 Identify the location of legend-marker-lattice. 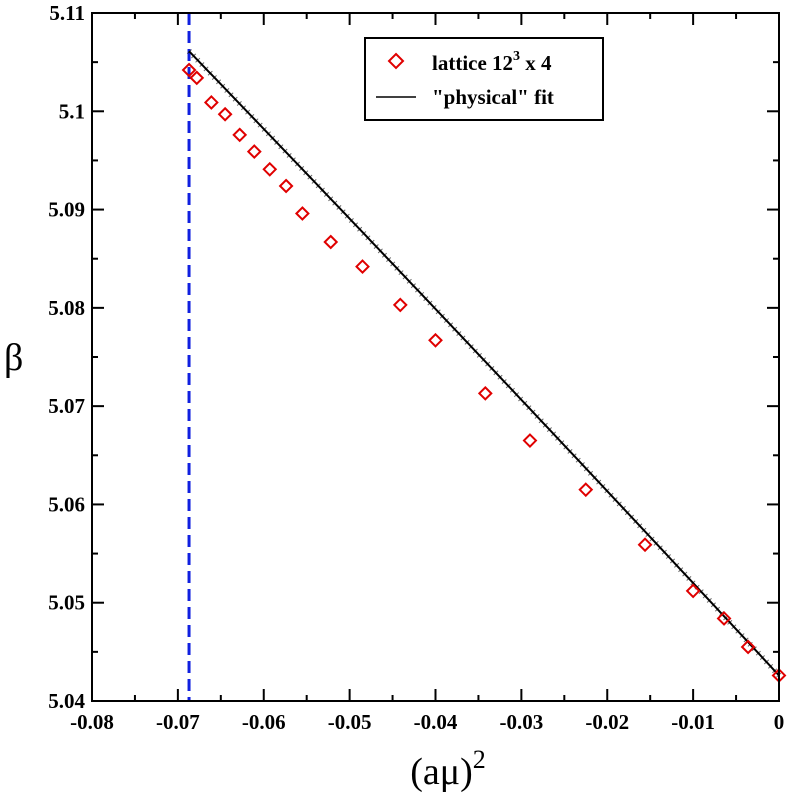
(396, 61).